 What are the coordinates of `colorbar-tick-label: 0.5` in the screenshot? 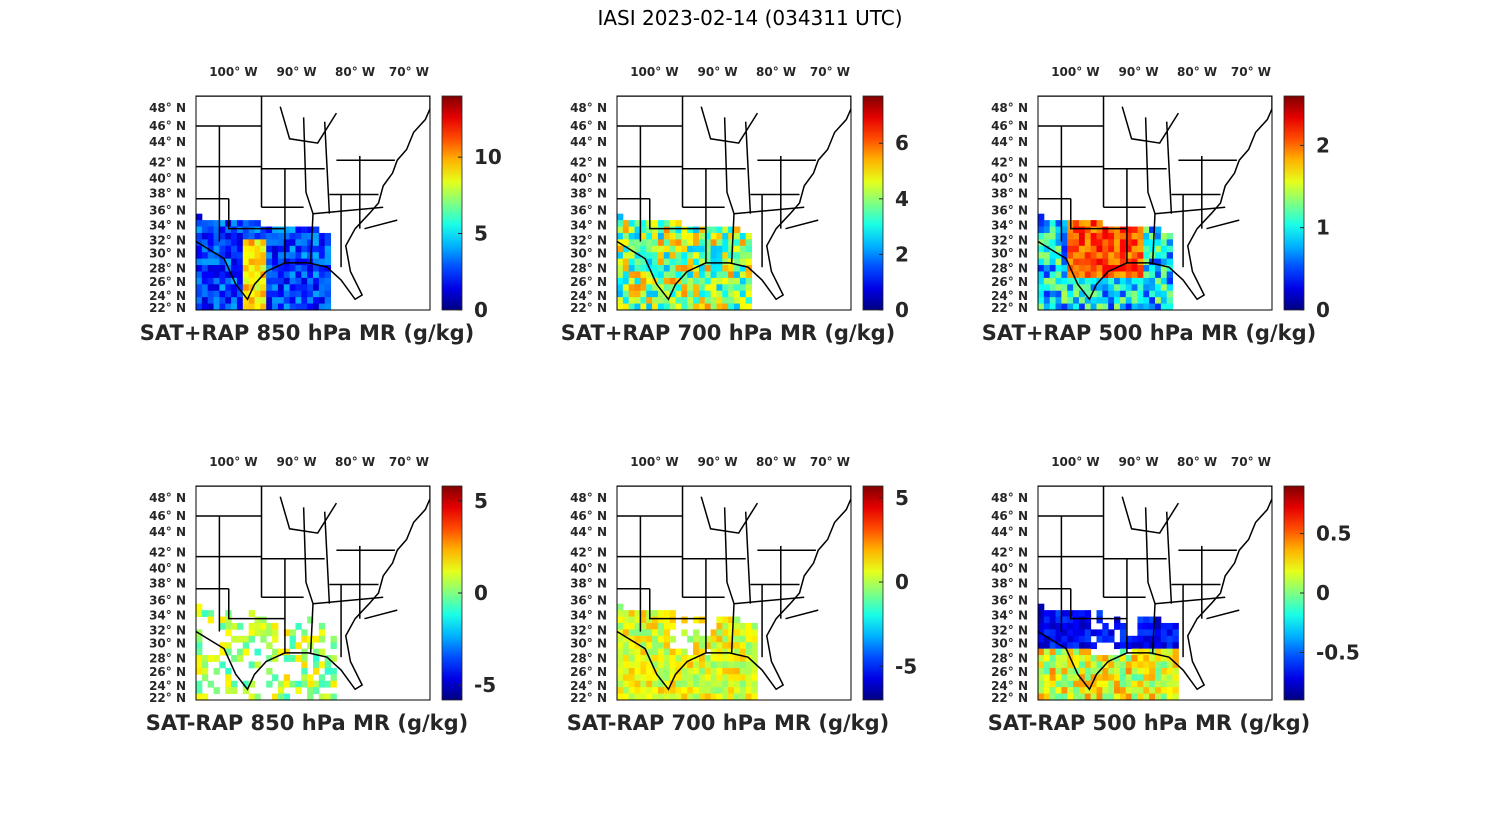 It's located at (1333, 534).